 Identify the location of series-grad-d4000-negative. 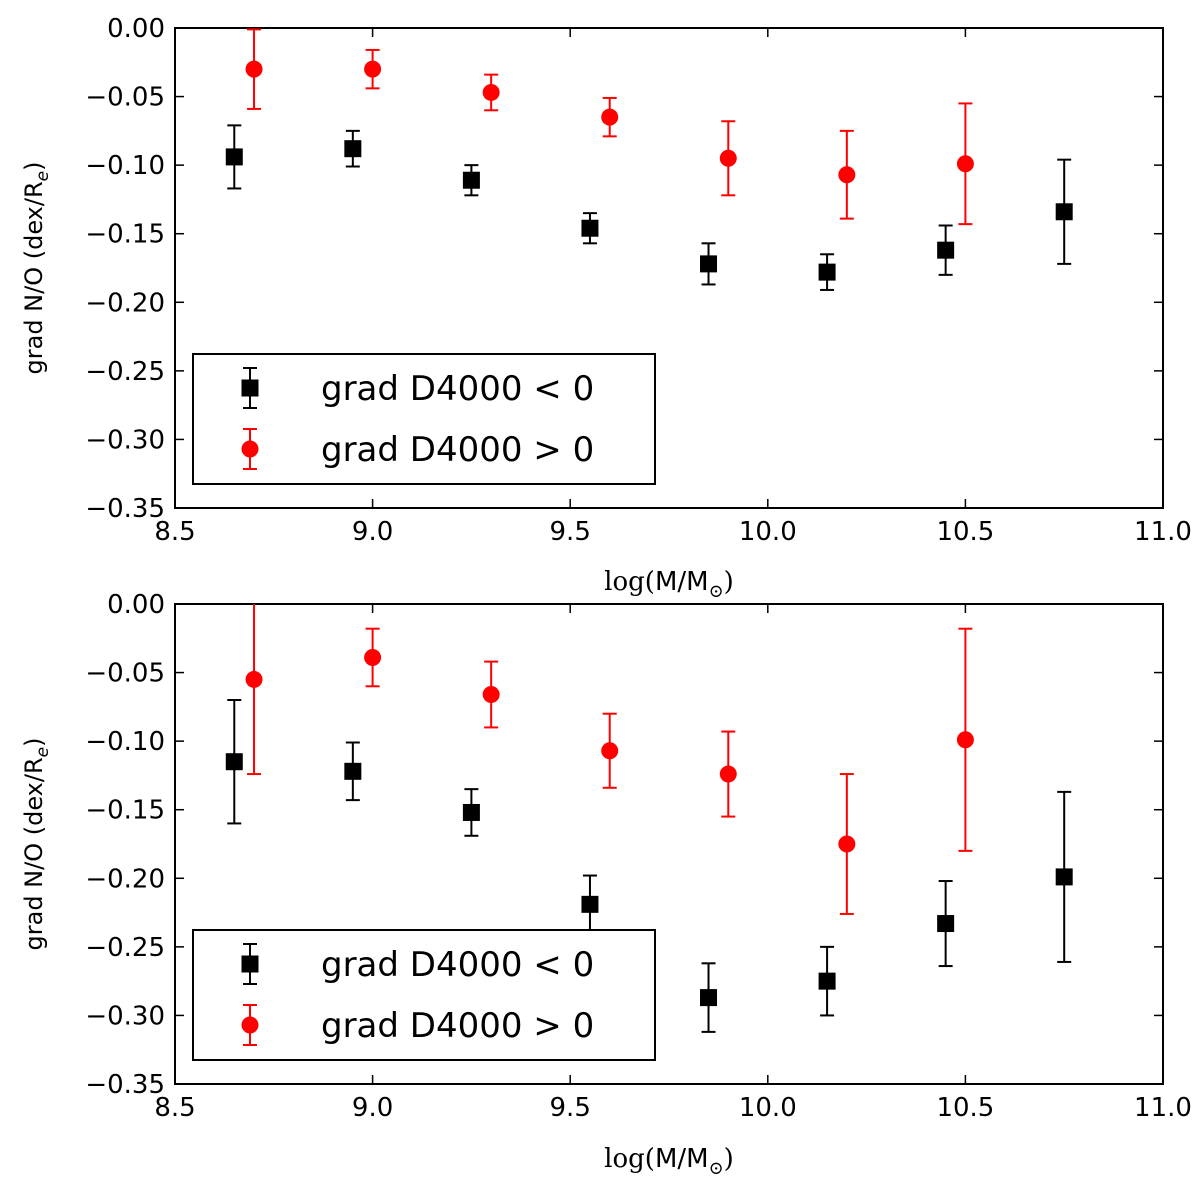
(649, 207).